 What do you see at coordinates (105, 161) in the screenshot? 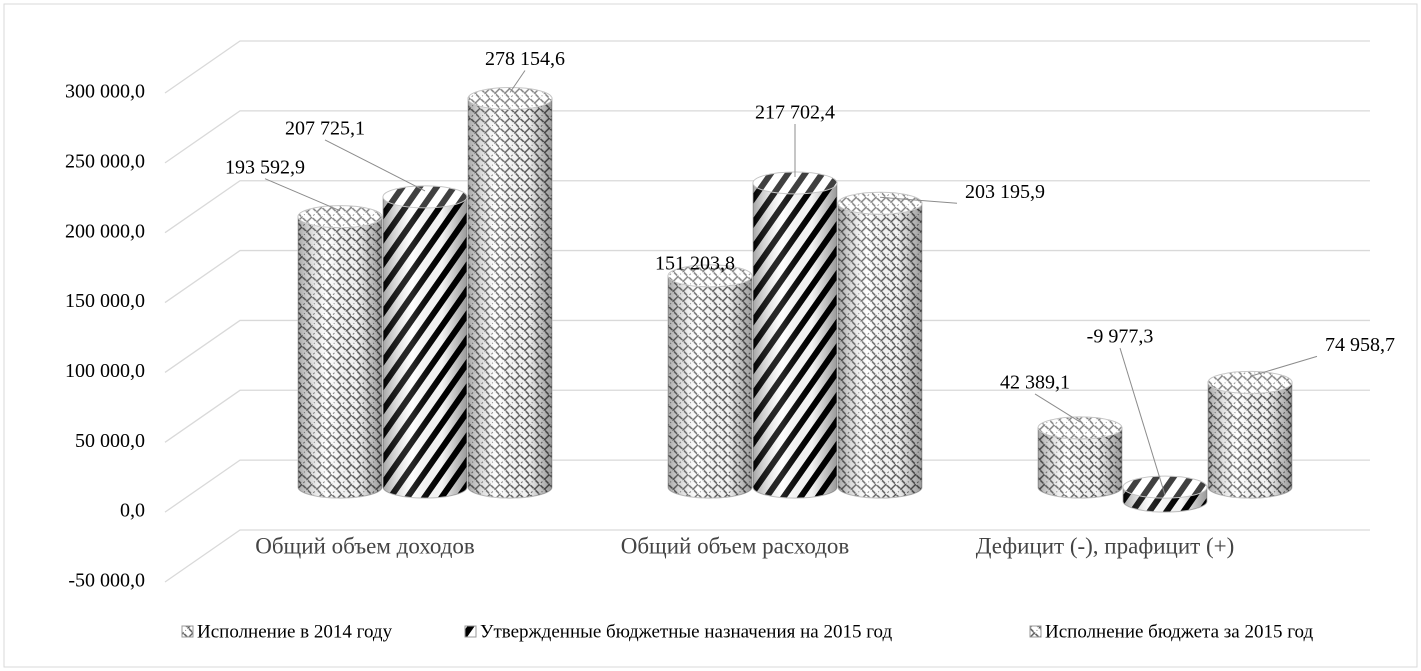
I see `y-tick-label: 250 000,0` at bounding box center [105, 161].